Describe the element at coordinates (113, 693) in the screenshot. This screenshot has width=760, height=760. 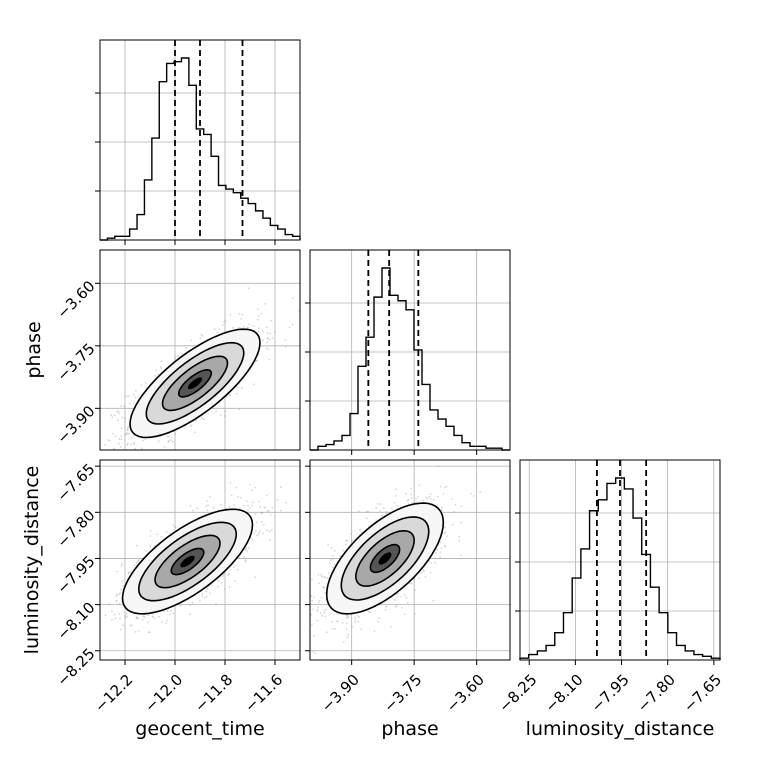
I see `x-tick-label: −12.2` at that location.